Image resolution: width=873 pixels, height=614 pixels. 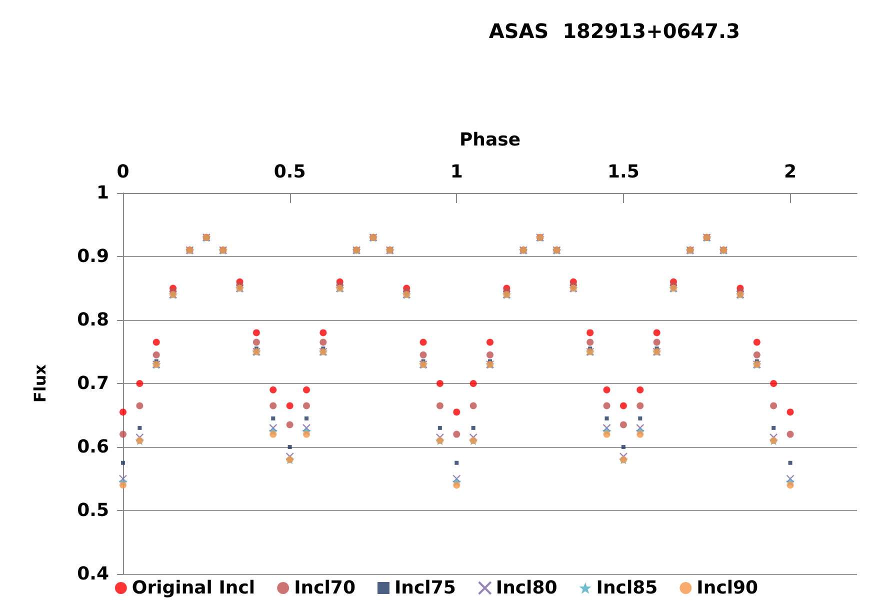 I want to click on chart-title: ASAS 182913+0647.3, so click(x=614, y=31).